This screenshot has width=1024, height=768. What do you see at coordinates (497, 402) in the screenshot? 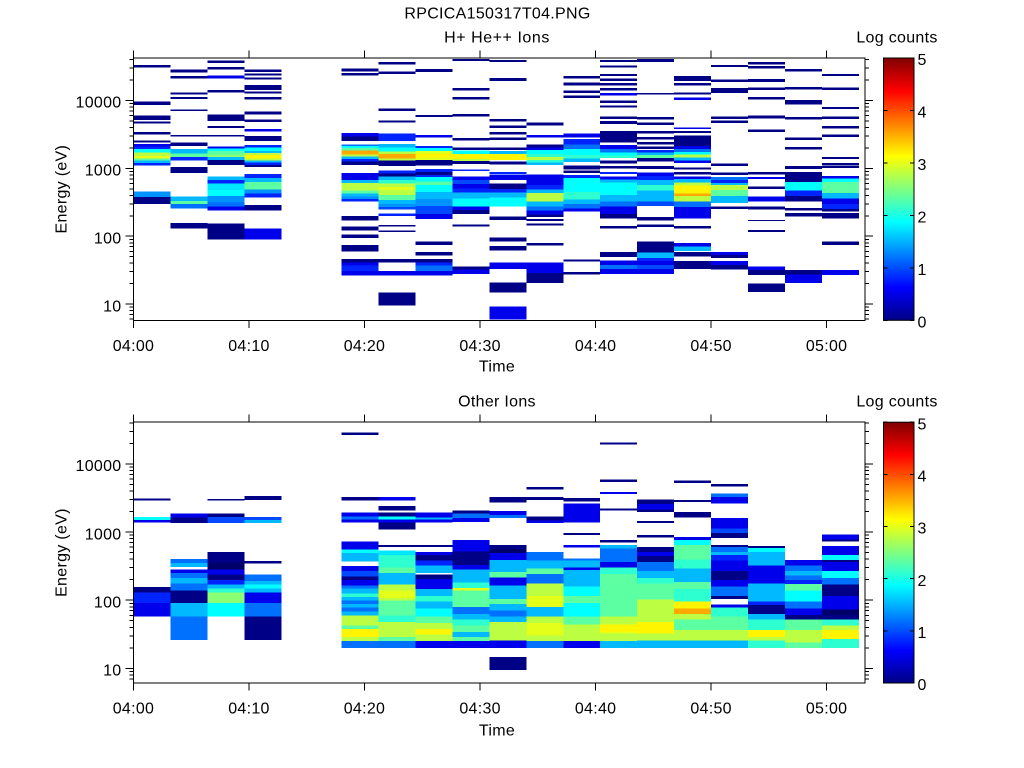
I see `svg-text: Other Ions` at bounding box center [497, 402].